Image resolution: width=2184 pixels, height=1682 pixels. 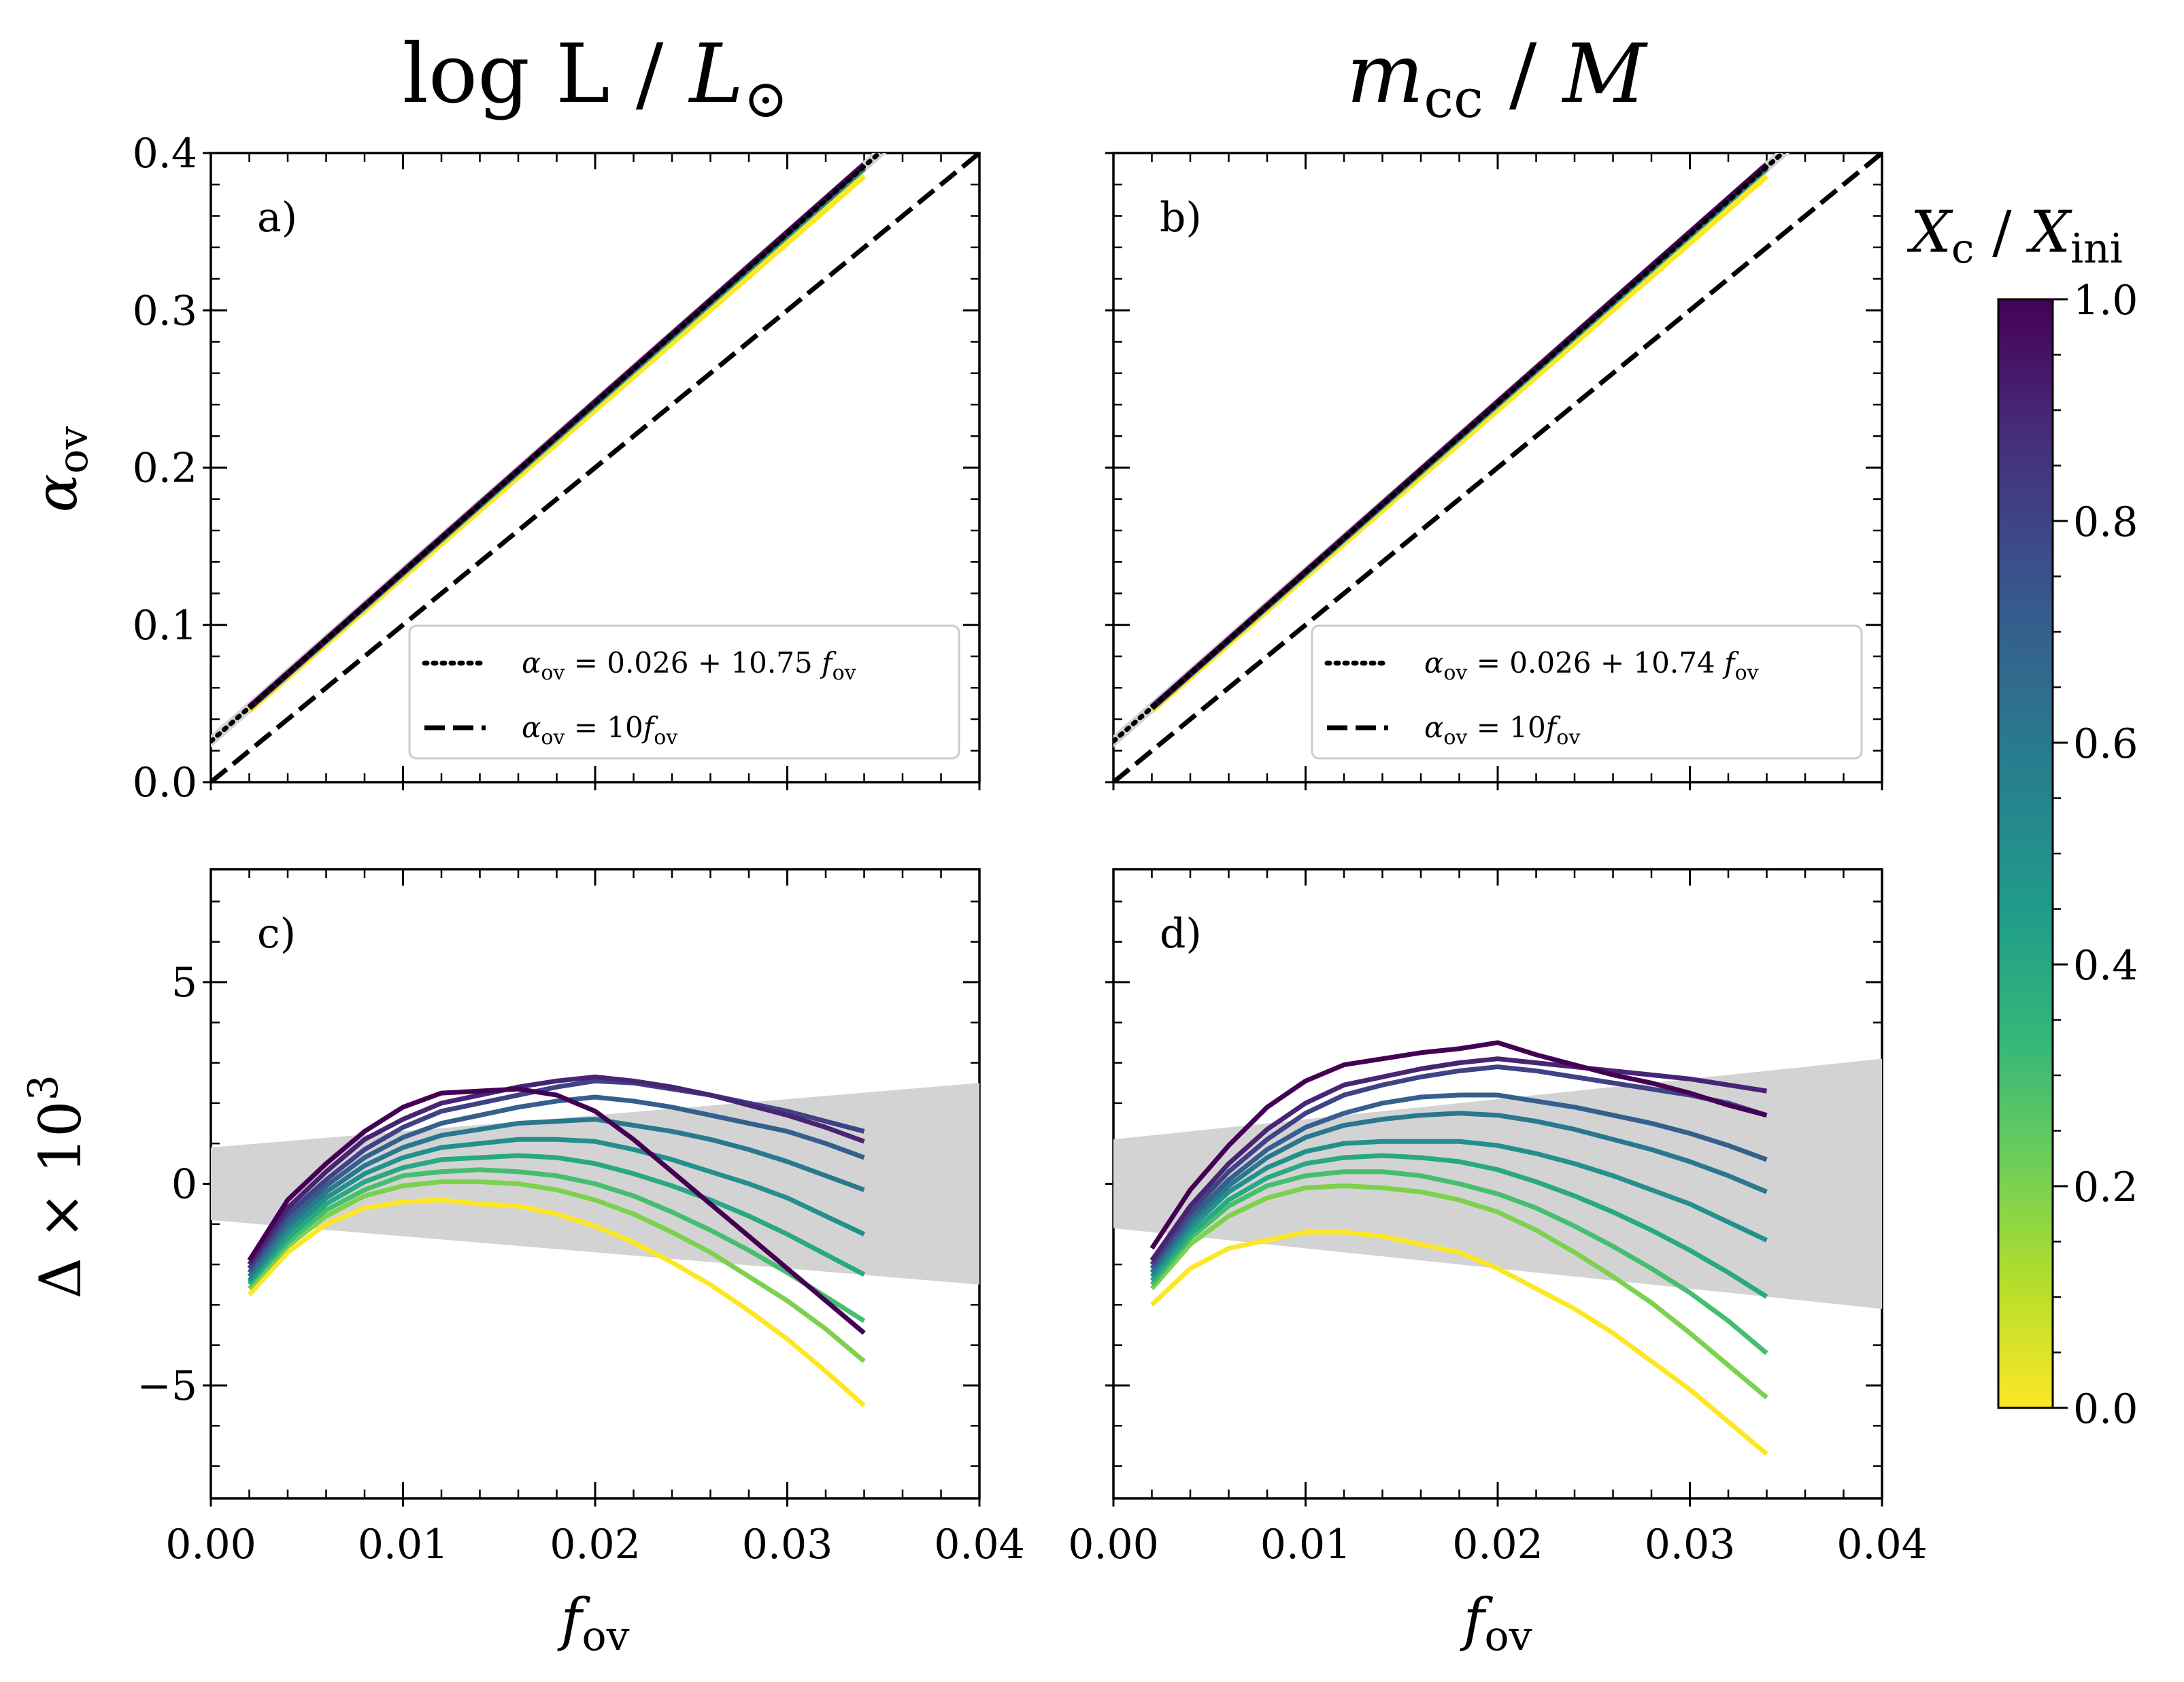 What do you see at coordinates (595, 78) in the screenshot?
I see `column-title-left: log L / L⊙` at bounding box center [595, 78].